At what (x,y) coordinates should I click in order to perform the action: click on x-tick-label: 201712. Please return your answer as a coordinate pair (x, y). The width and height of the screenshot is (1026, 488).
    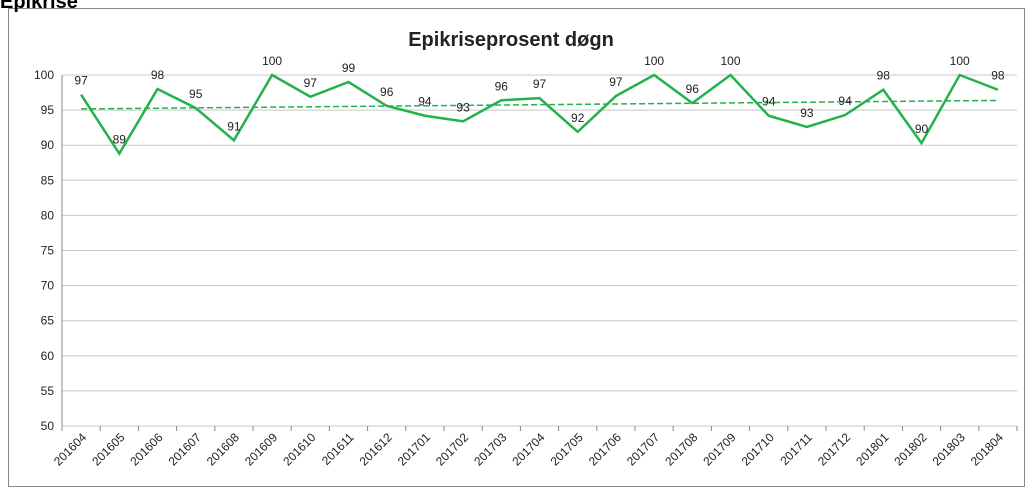
    Looking at the image, I should click on (834, 449).